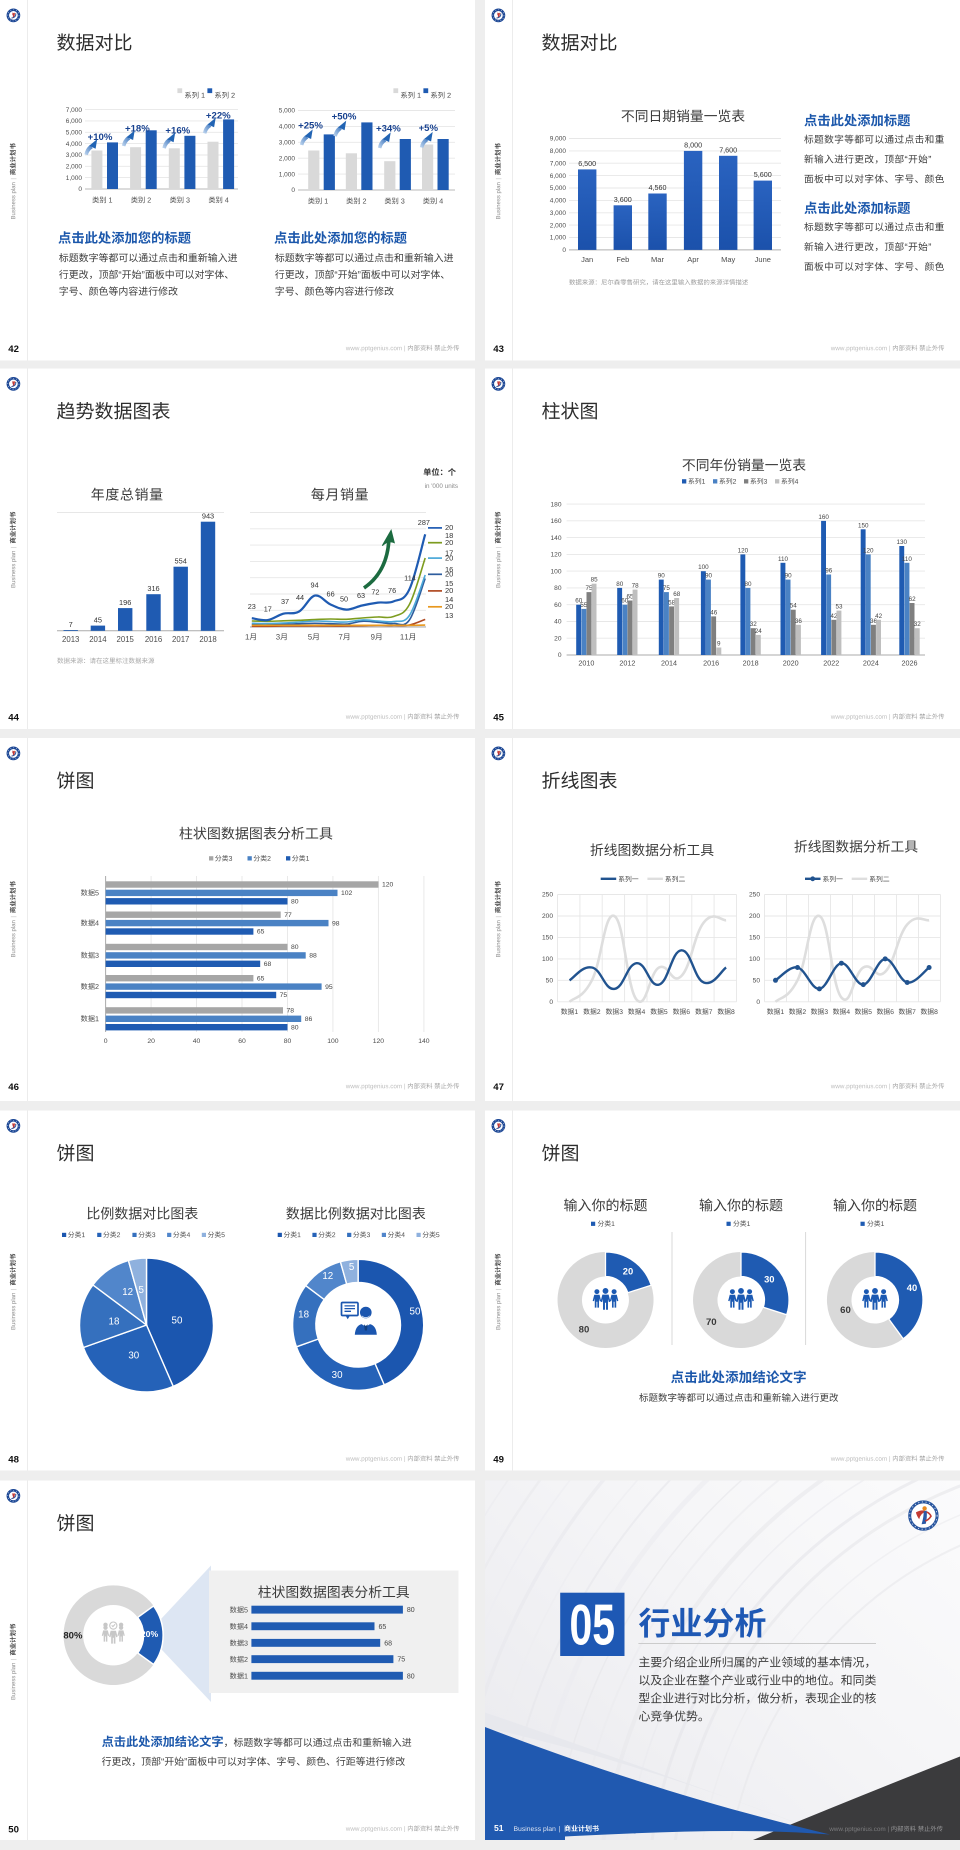 The image size is (960, 1850). What do you see at coordinates (831, 663) in the screenshot?
I see `svg-text: 2022` at bounding box center [831, 663].